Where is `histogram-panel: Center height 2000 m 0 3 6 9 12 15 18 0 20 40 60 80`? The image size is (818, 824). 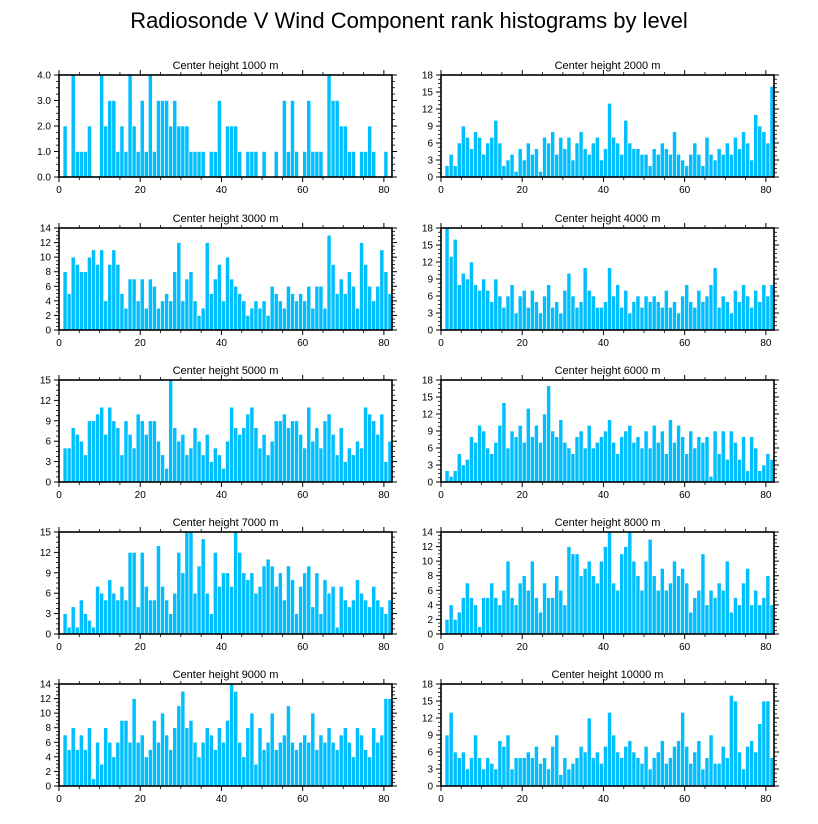 histogram-panel: Center height 2000 m 0 3 6 9 12 15 18 0 20 40 60 80 is located at coordinates (600, 128).